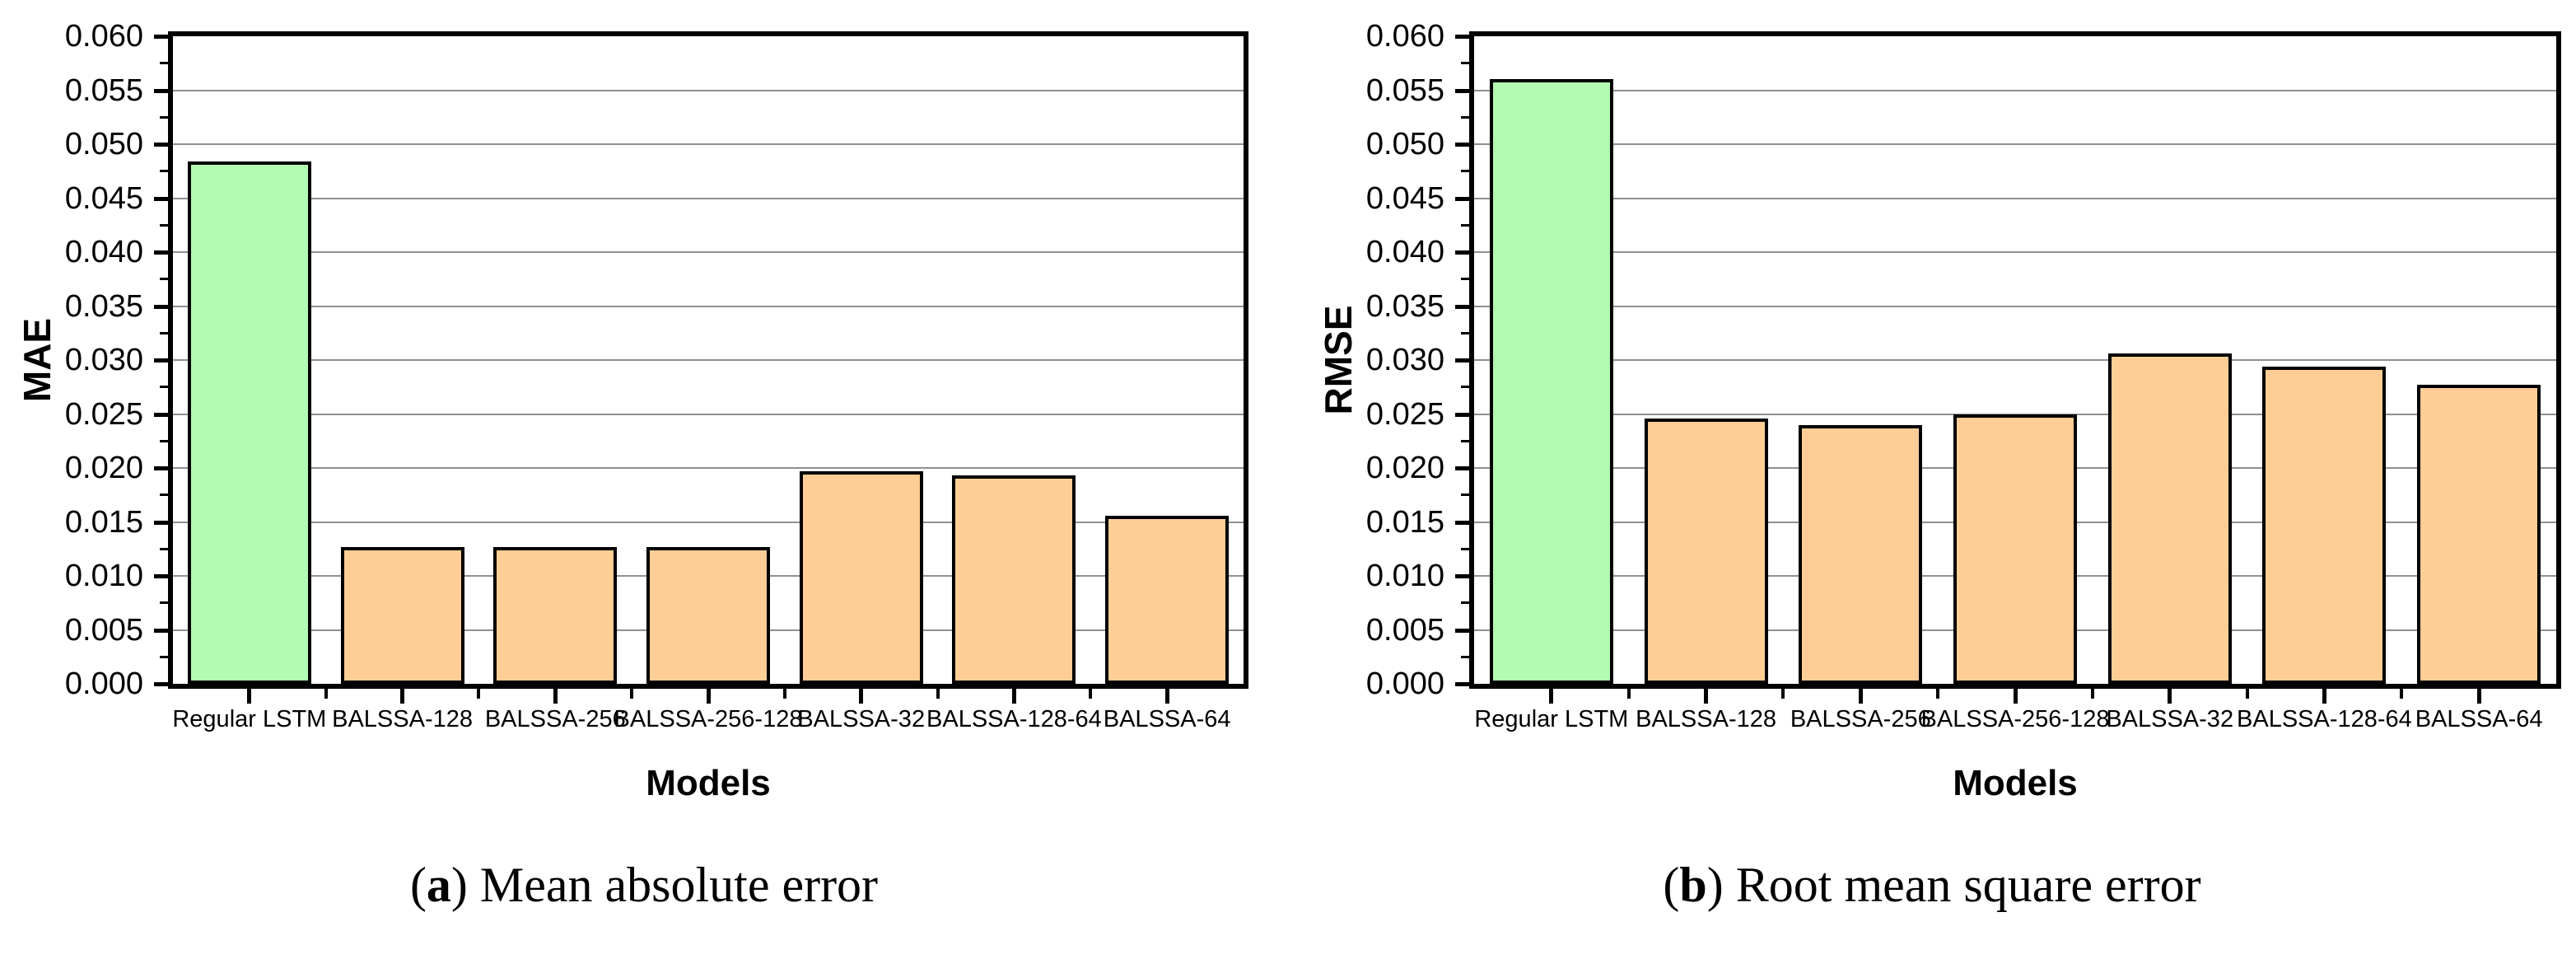 The image size is (2576, 959). Describe the element at coordinates (555, 719) in the screenshot. I see `x-axis-tick-label: BALSSA-256` at that location.